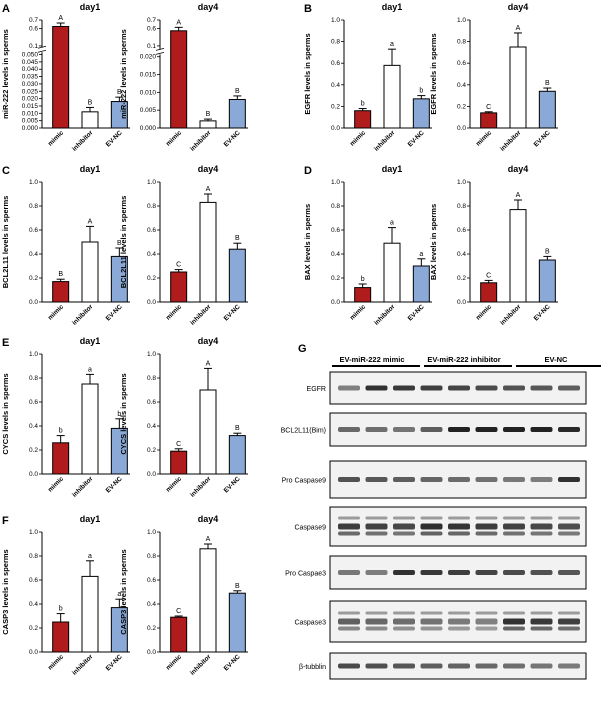  I want to click on blot-row-label: β-tubblin, so click(312, 667).